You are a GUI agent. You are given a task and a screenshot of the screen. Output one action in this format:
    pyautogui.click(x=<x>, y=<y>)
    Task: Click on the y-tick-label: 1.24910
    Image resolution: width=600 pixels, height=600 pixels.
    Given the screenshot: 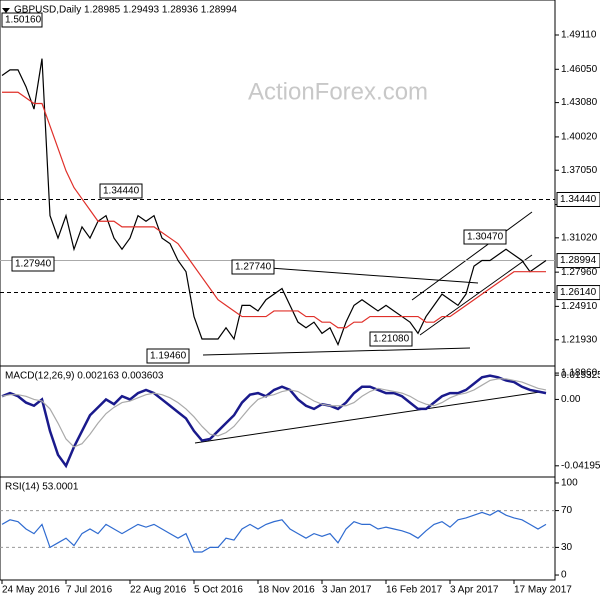 What is the action you would take?
    pyautogui.click(x=579, y=306)
    